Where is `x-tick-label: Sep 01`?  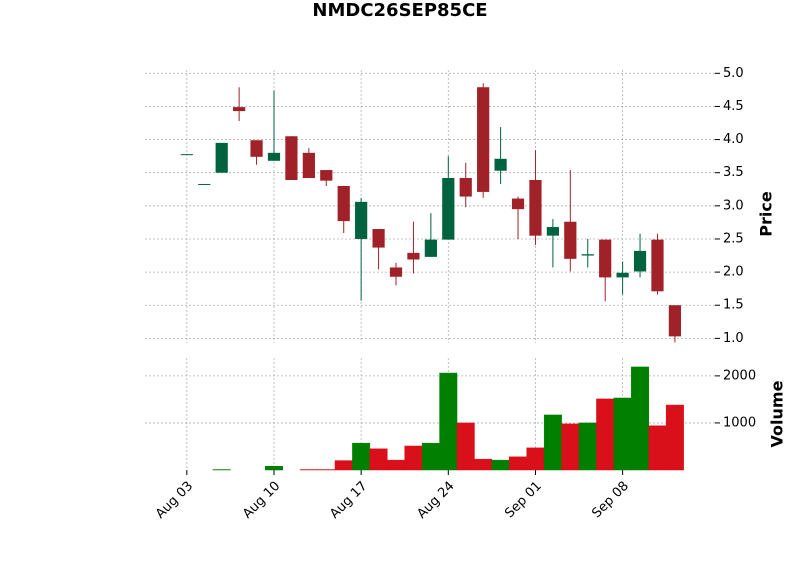 x-tick-label: Sep 01 is located at coordinates (523, 500).